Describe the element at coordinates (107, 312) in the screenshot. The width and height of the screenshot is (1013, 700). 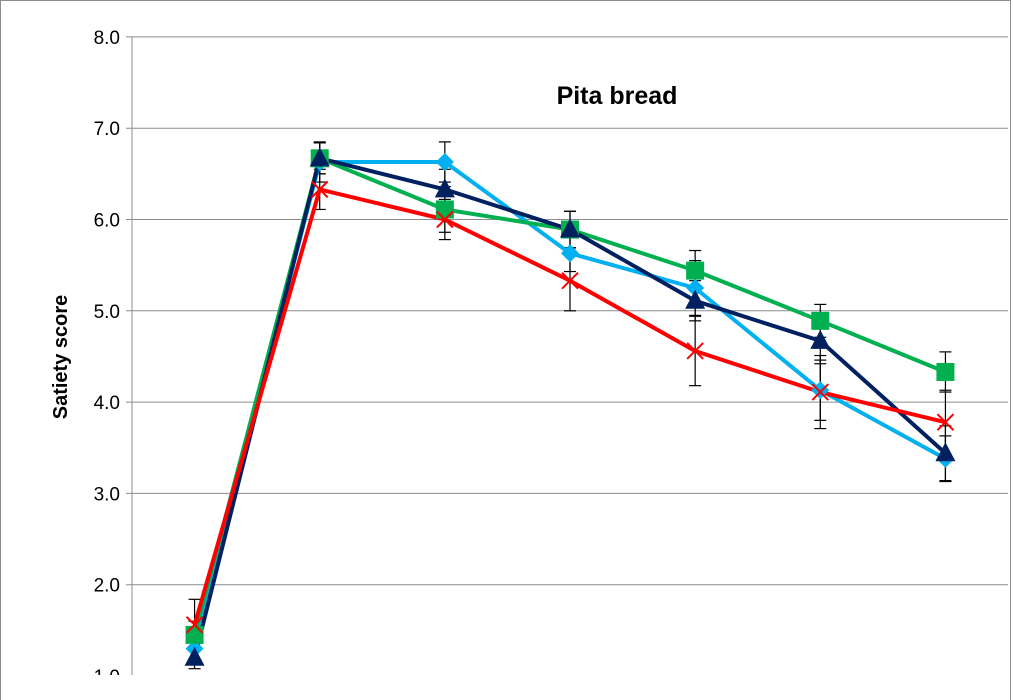
I see `y-tick-label: 5.0` at that location.